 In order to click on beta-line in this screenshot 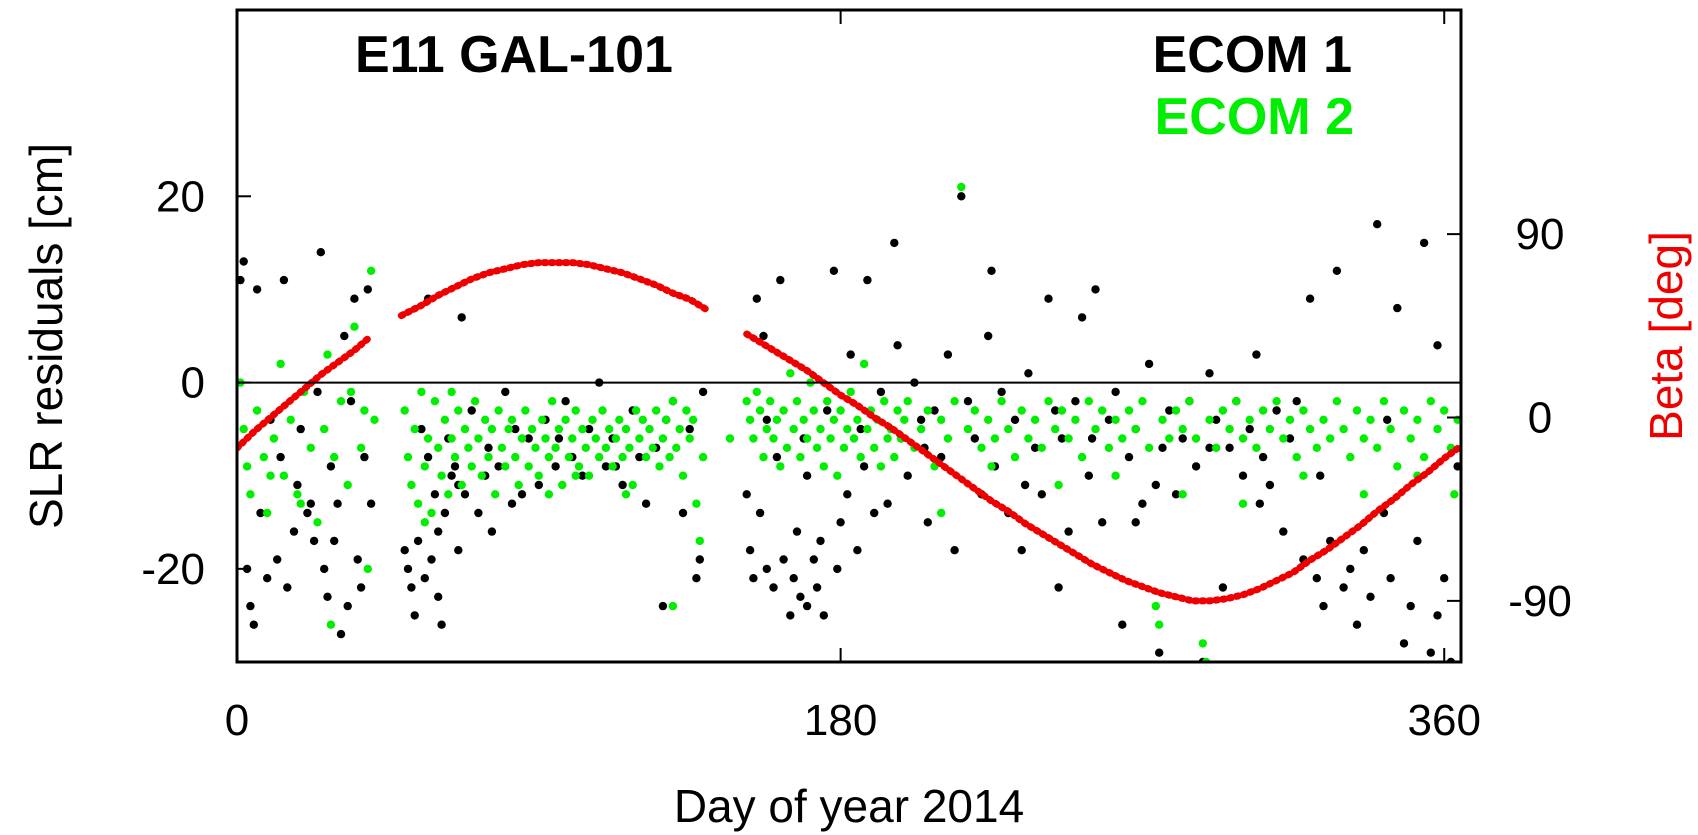, I will do `click(553, 289)`.